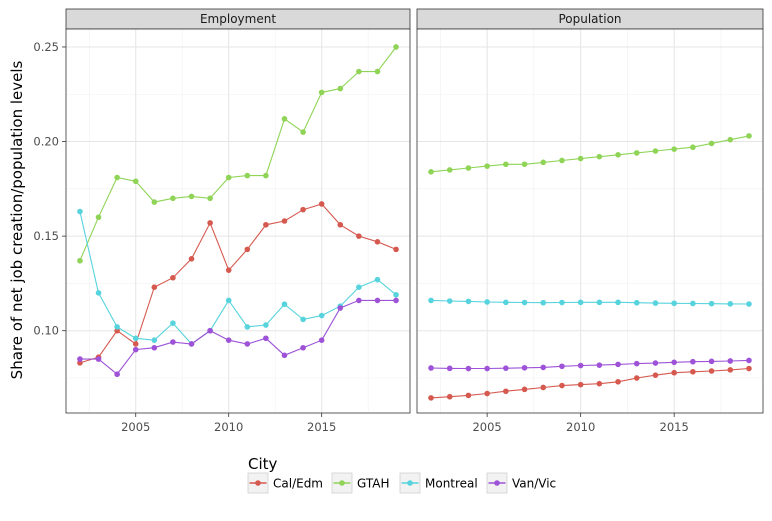 Image resolution: width=772 pixels, height=521 pixels. Describe the element at coordinates (590, 302) in the screenshot. I see `series-line-montreal` at that location.